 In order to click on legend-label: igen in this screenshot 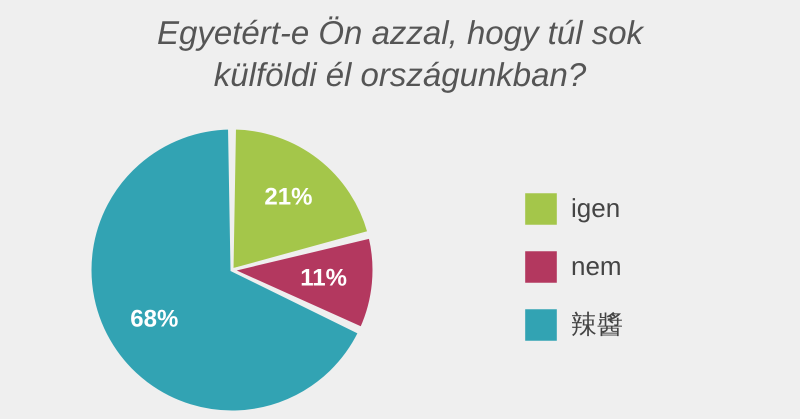, I will do `click(595, 208)`.